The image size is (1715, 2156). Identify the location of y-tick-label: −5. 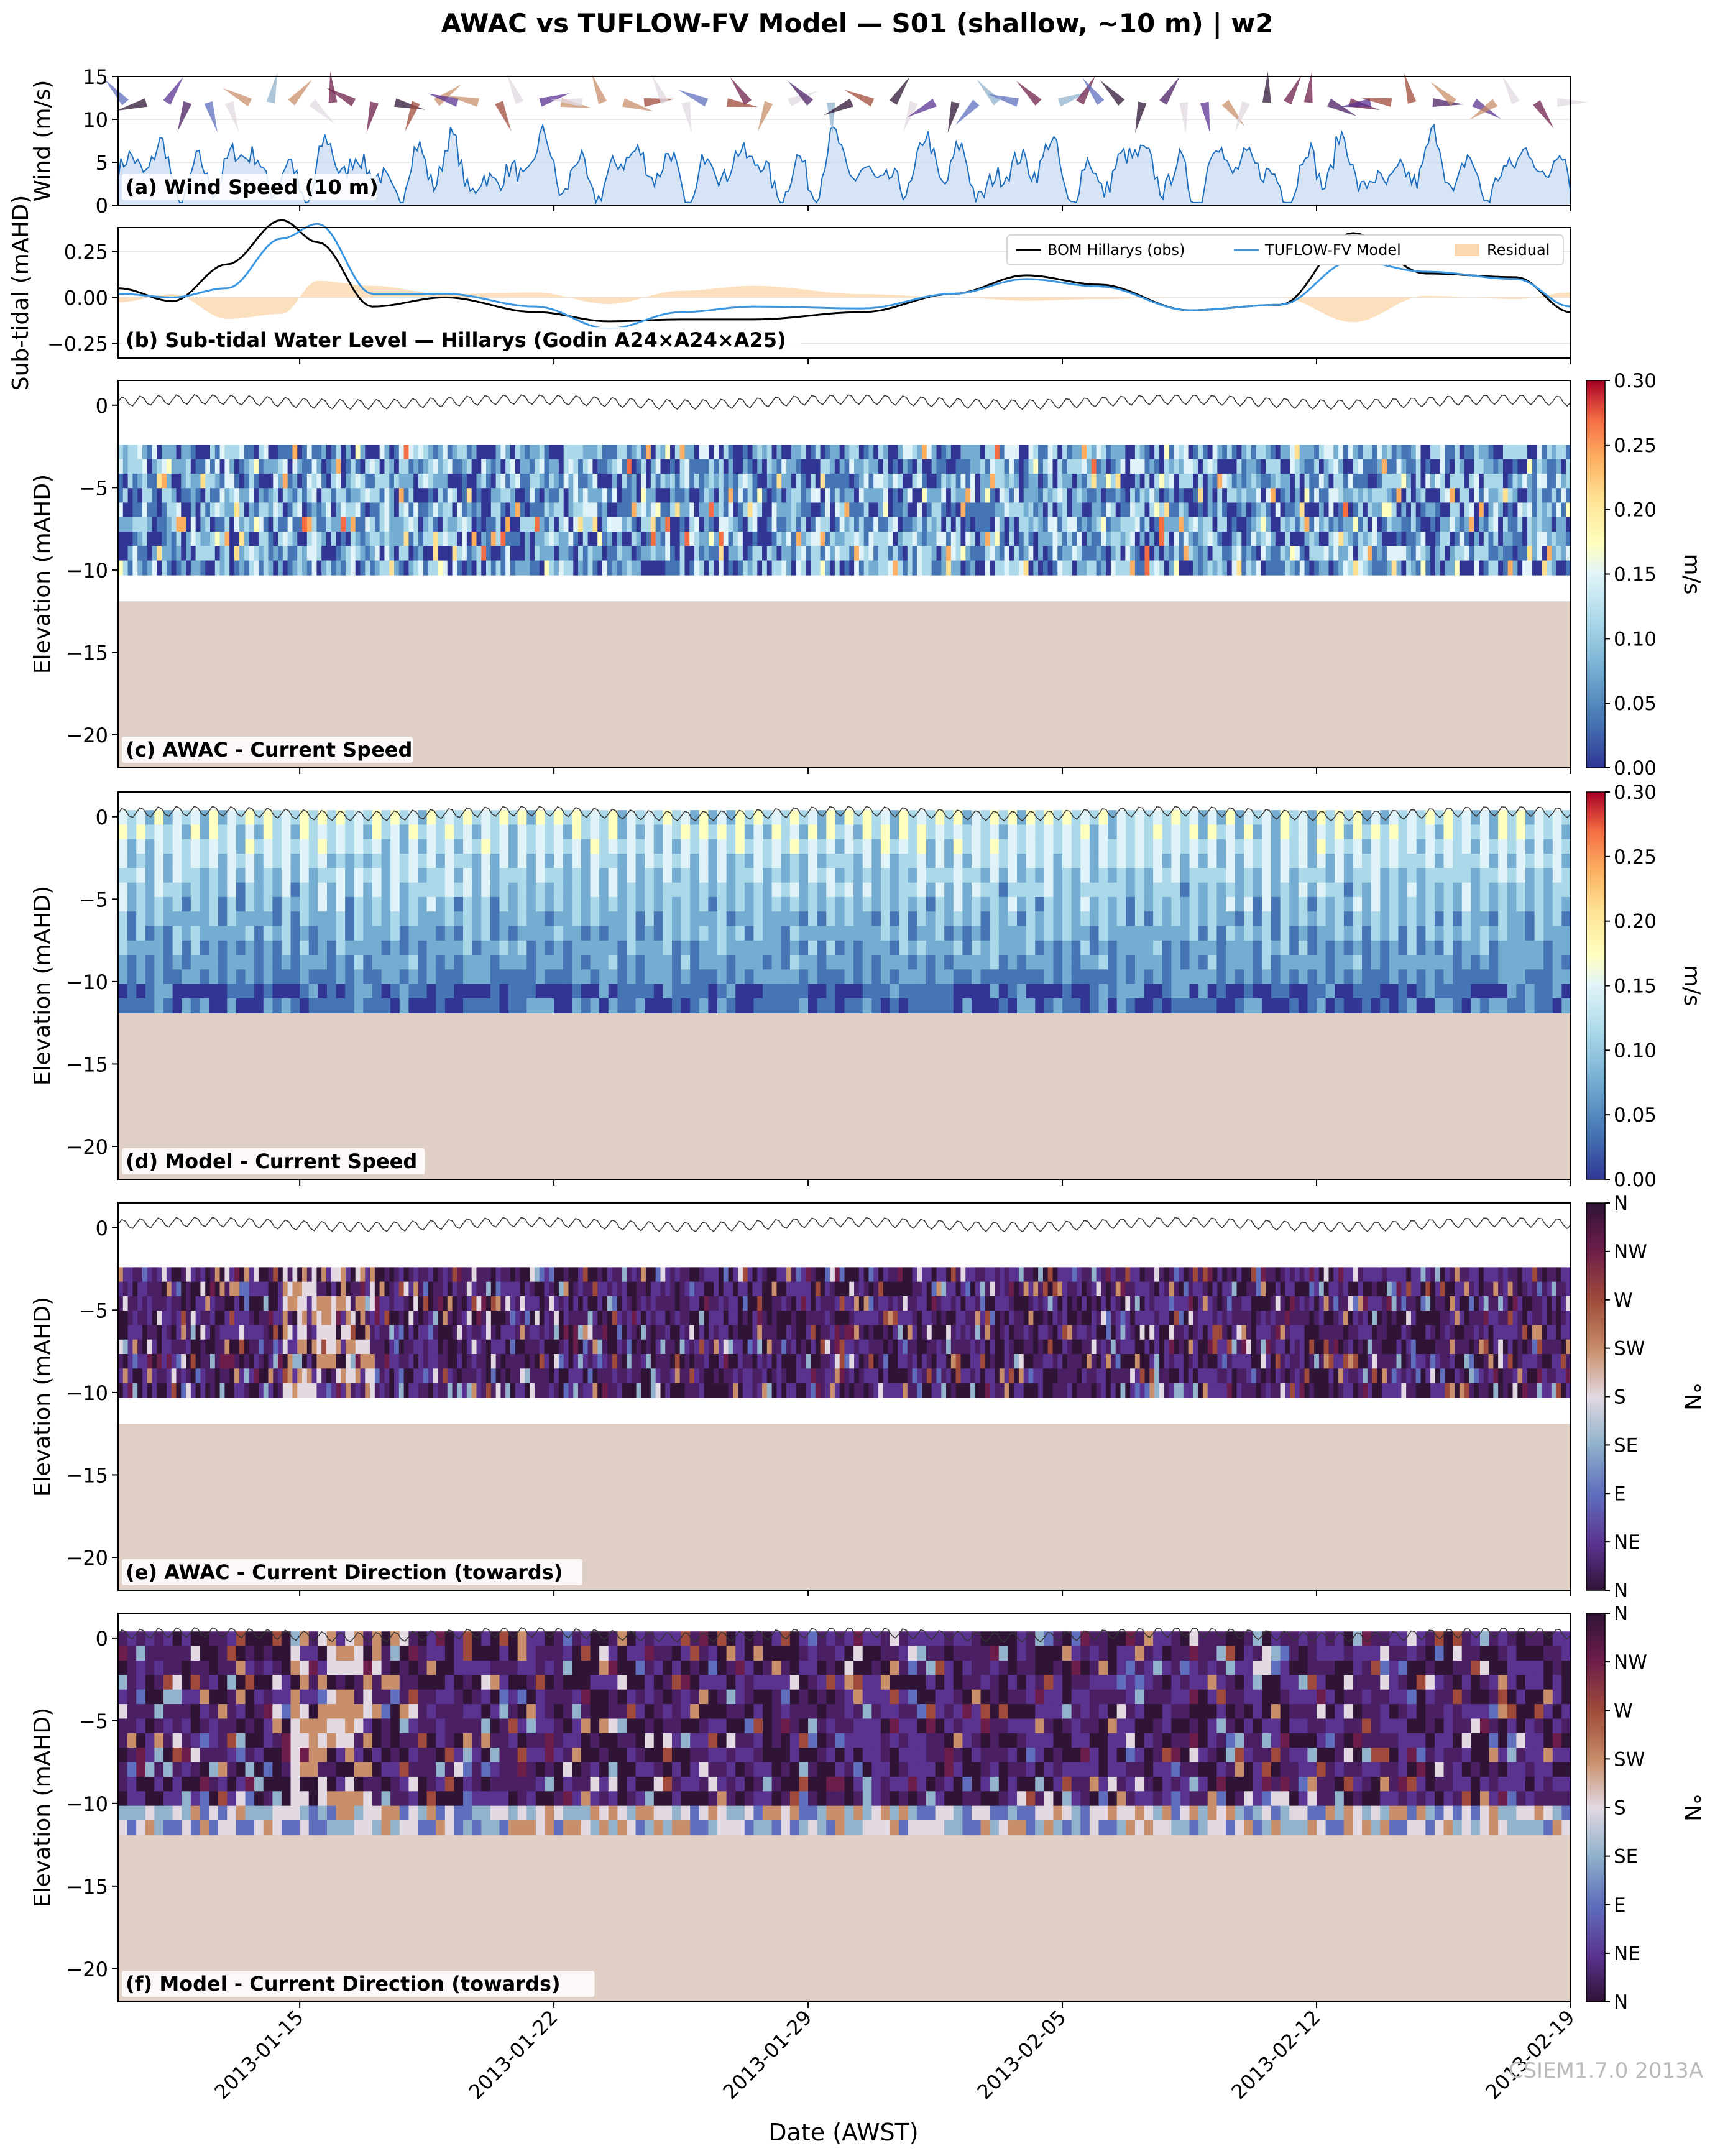
(93, 488).